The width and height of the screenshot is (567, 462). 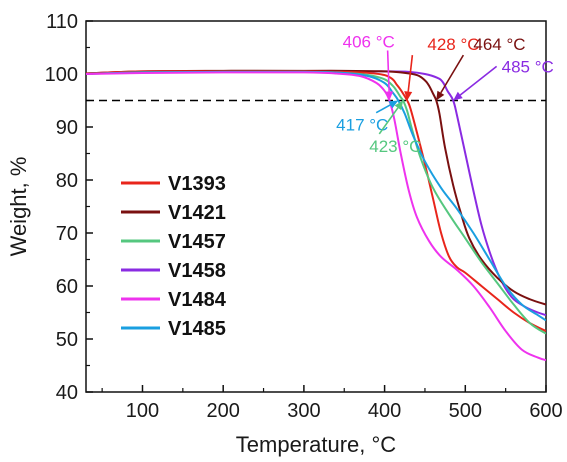 What do you see at coordinates (389, 96) in the screenshot?
I see `annotation-arrowhead-v1484` at bounding box center [389, 96].